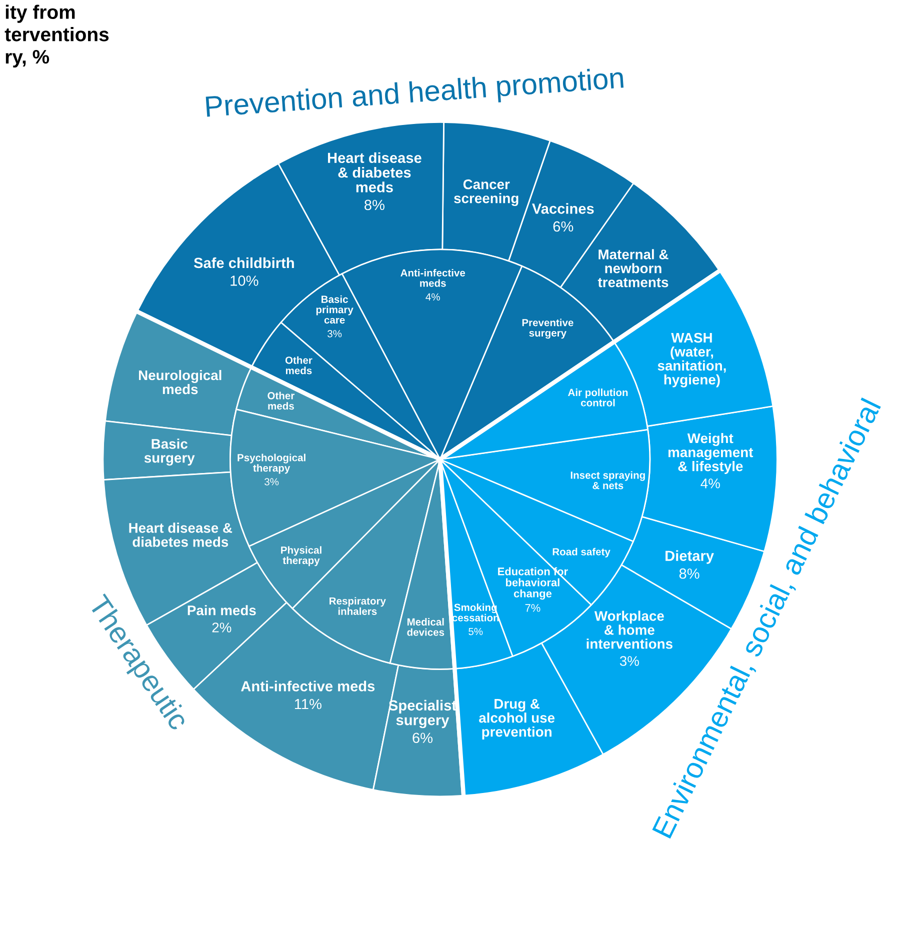  What do you see at coordinates (222, 610) in the screenshot?
I see `category-label: Pain meds` at bounding box center [222, 610].